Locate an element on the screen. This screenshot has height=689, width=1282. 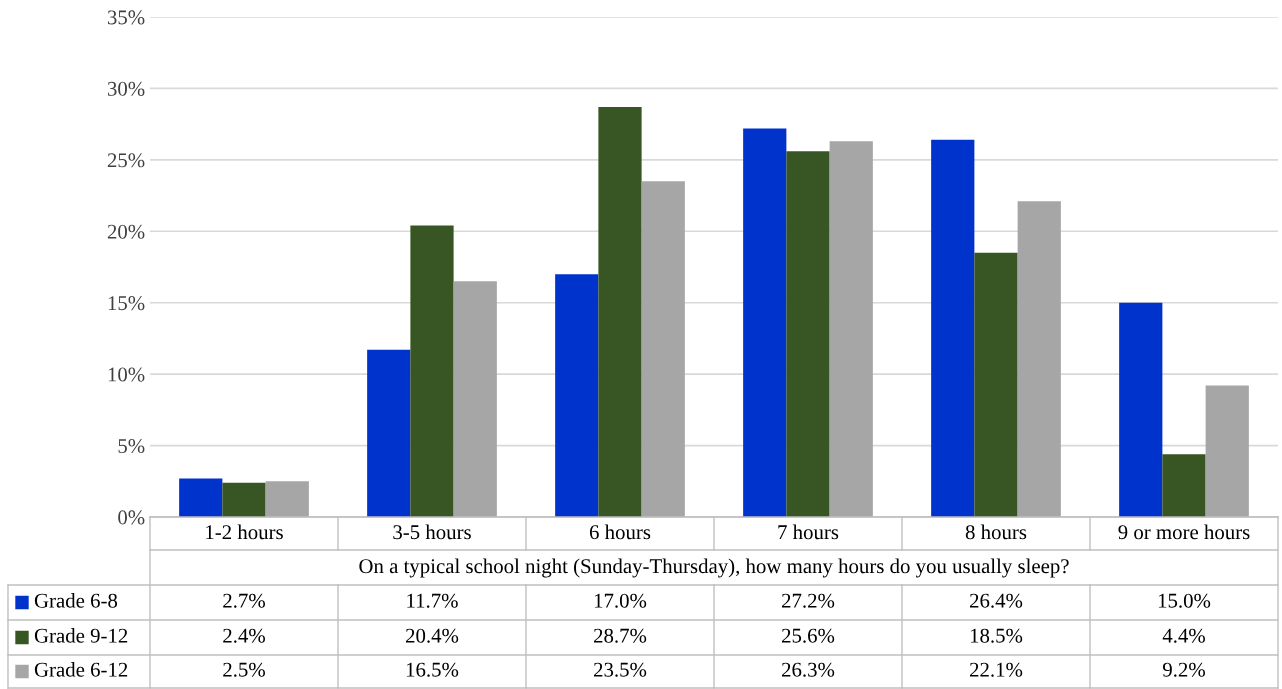
x-axis-title: On a typical school night (Sunday-Thursday), how many hours do you usually sleep? is located at coordinates (714, 568).